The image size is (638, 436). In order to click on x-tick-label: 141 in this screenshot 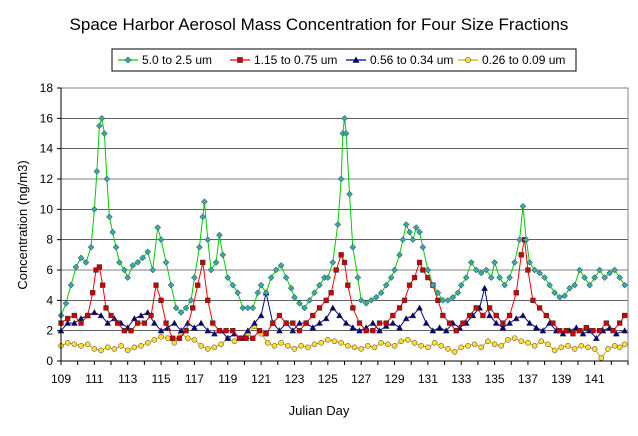, I will do `click(595, 379)`.